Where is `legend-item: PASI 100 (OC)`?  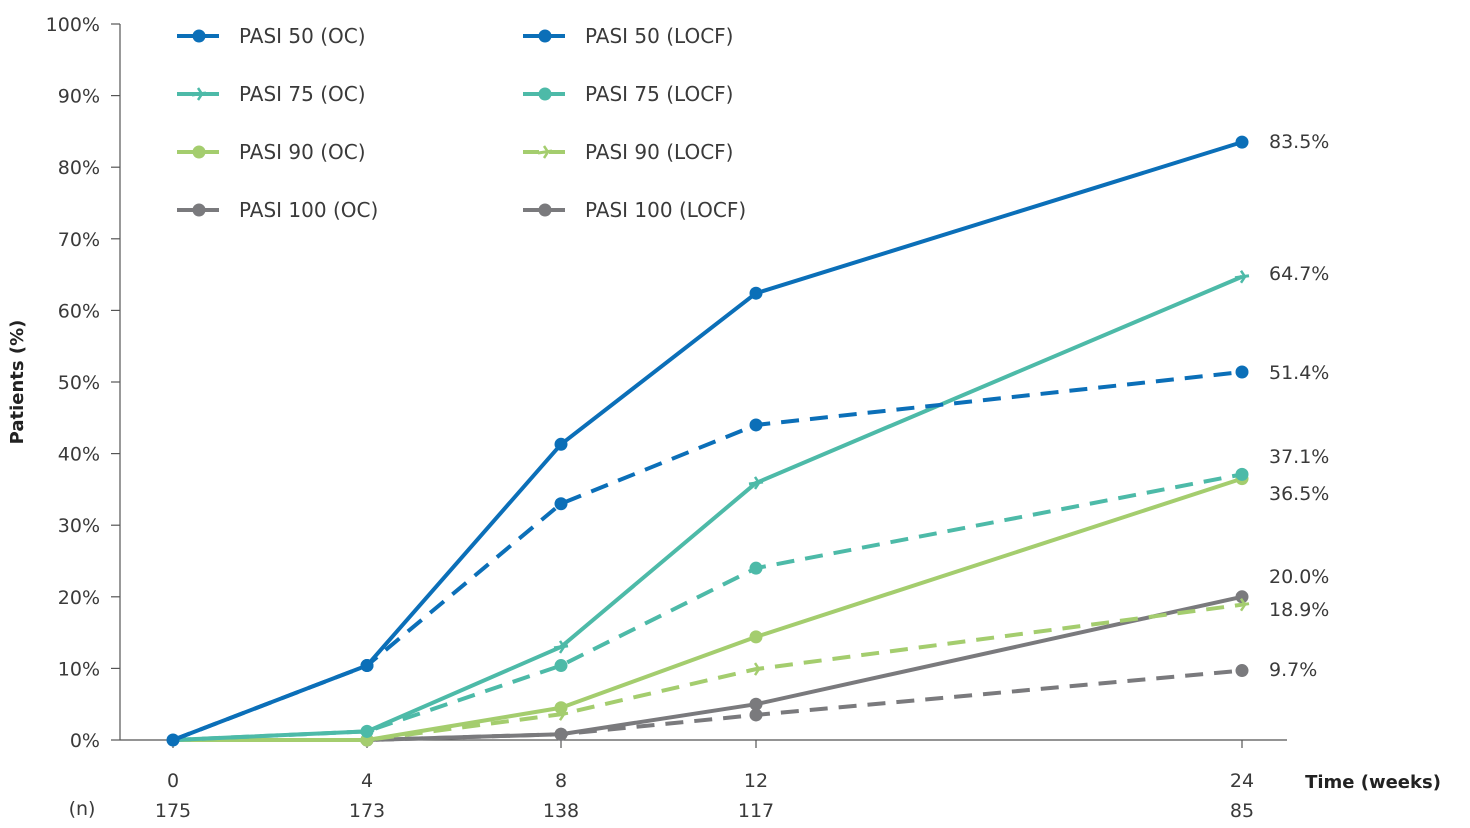 legend-item: PASI 100 (OC) is located at coordinates (277, 210).